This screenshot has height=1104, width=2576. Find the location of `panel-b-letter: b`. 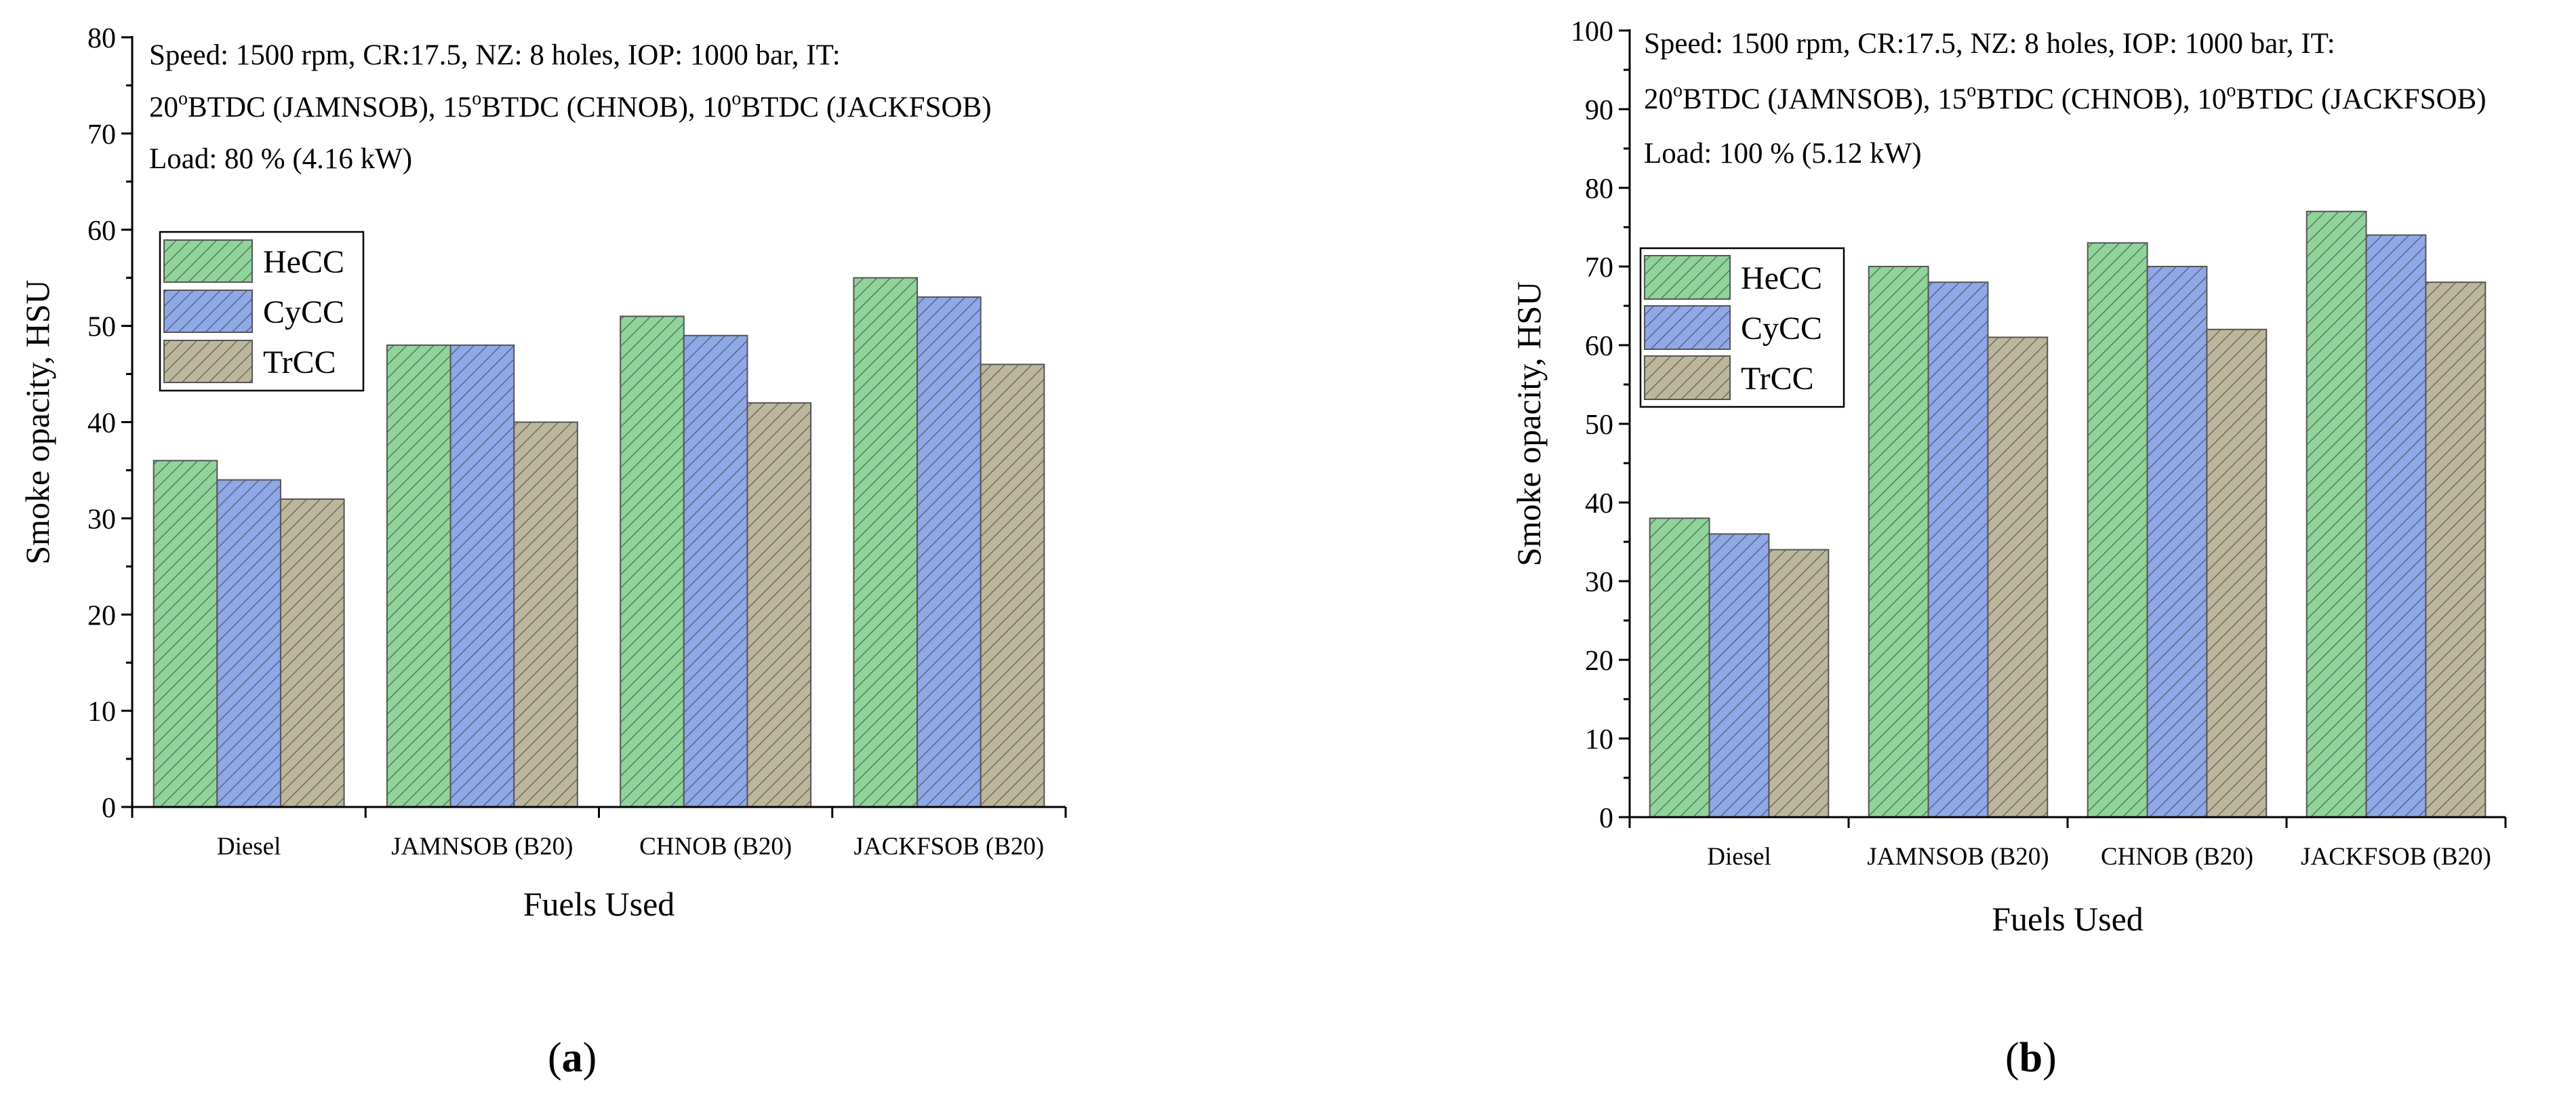

panel-b-letter: b is located at coordinates (2031, 1058).